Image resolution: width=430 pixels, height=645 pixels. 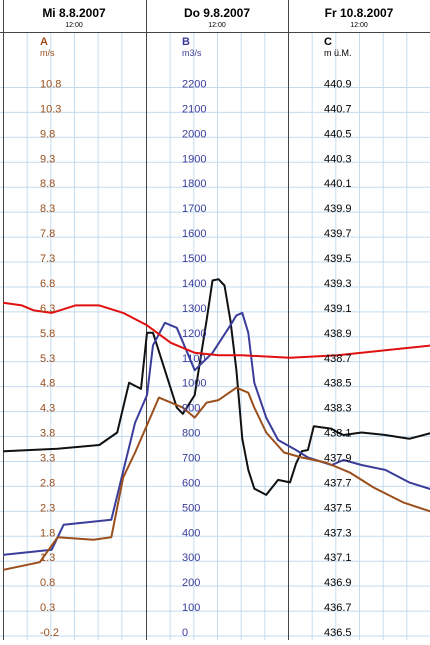 I want to click on tick-label-A: 2.8, so click(x=47, y=483).